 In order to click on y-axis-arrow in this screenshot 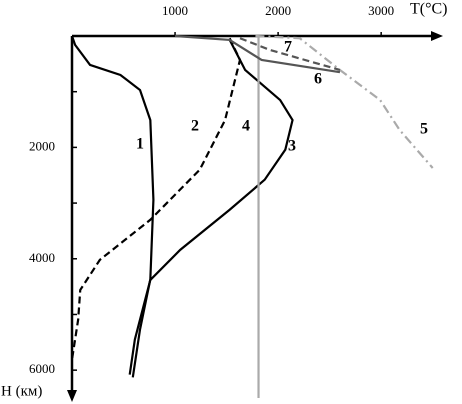, I will do `click(72, 396)`.